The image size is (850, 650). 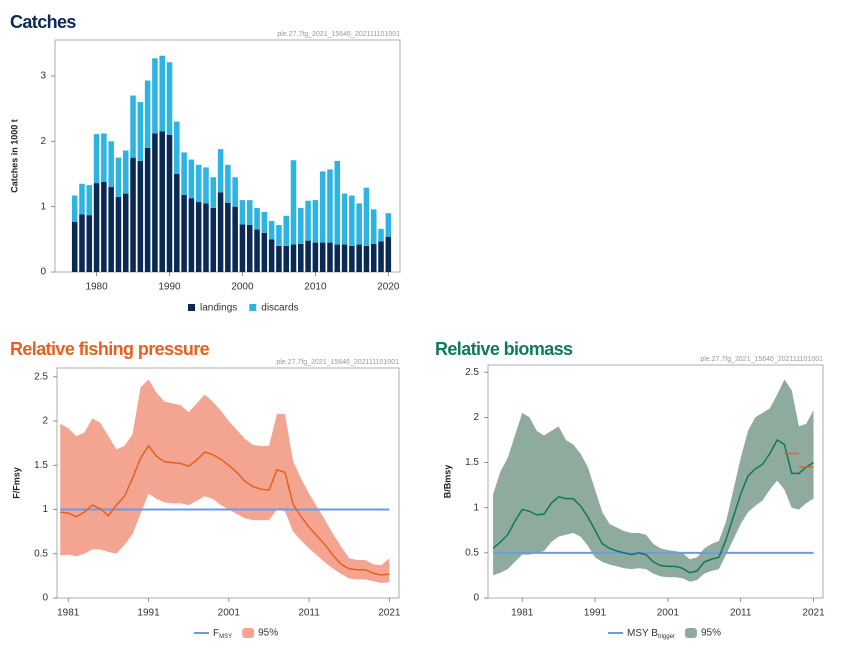 What do you see at coordinates (315, 287) in the screenshot?
I see `x-tick-label: 2010` at bounding box center [315, 287].